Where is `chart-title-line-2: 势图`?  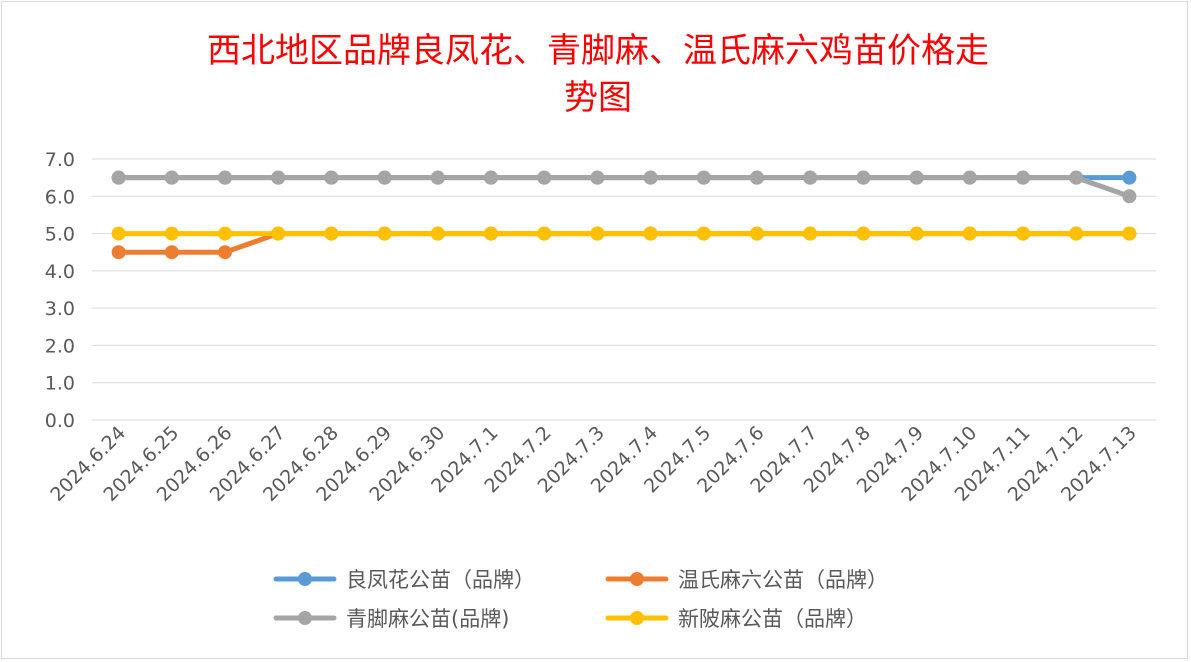 chart-title-line-2: 势图 is located at coordinates (598, 98).